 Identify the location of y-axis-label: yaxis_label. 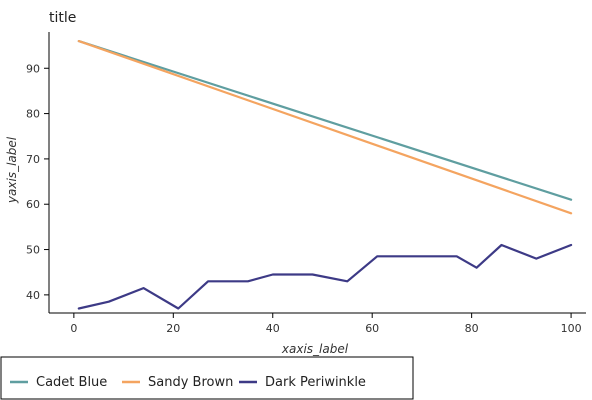
(12, 170).